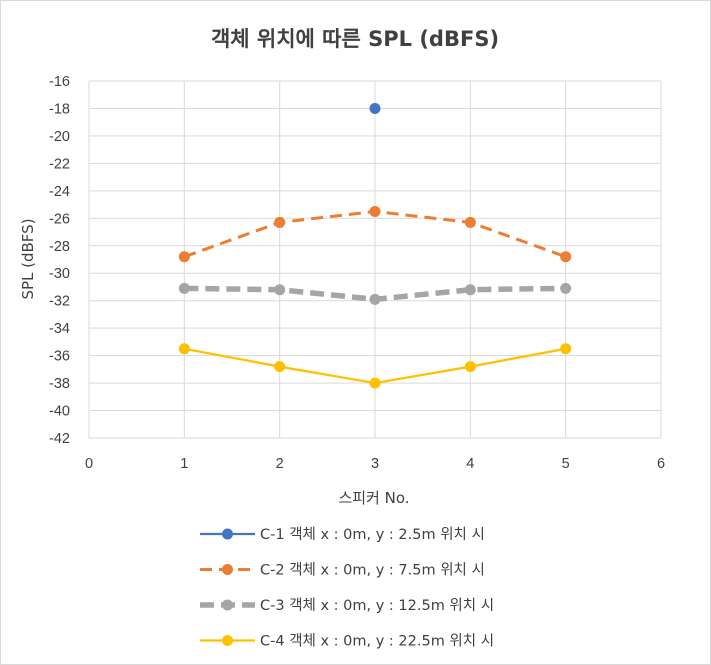 The width and height of the screenshot is (711, 665). I want to click on chart-title: 객체 위치에 따른 SPL (dBFS), so click(355, 39).